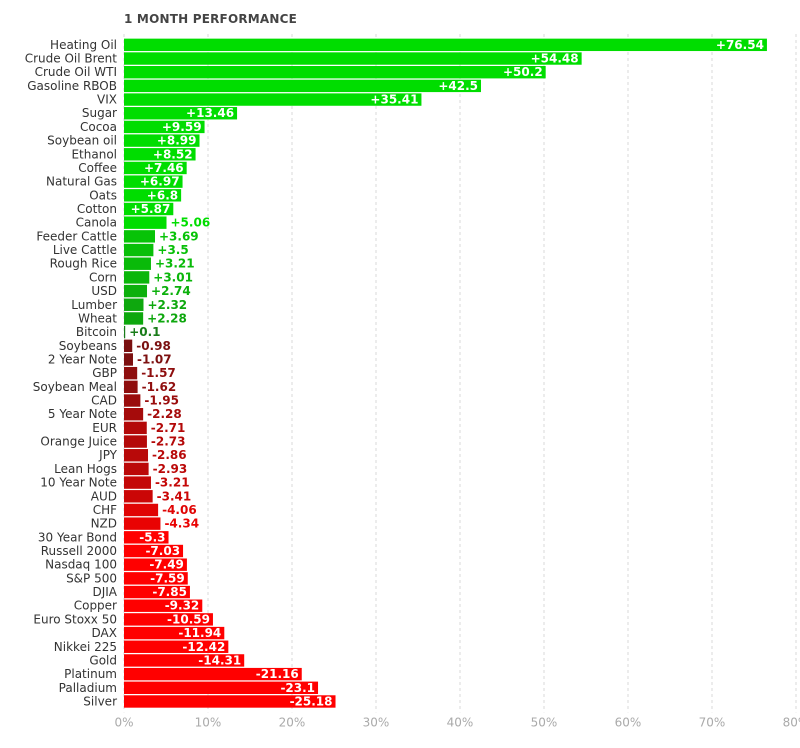 This screenshot has height=748, width=800. I want to click on category-label: JPY, so click(108, 455).